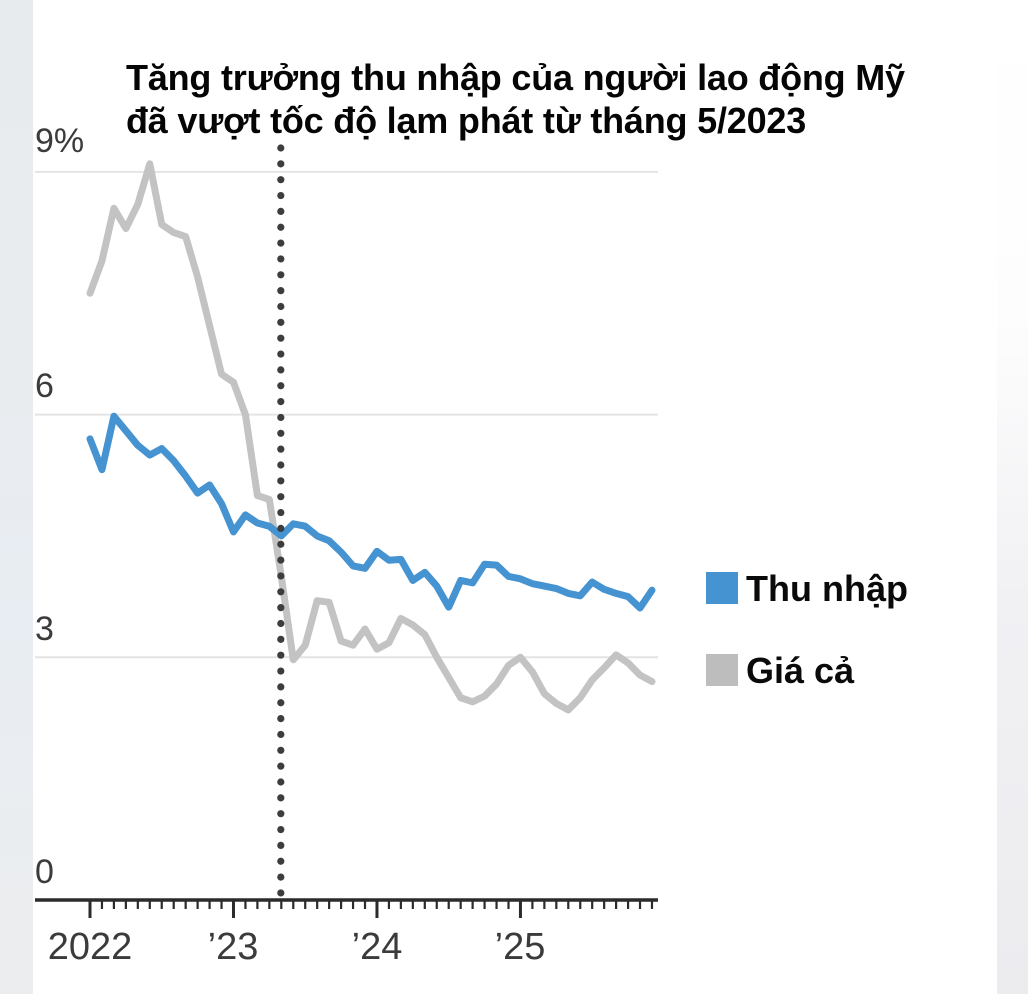  What do you see at coordinates (16, 497) in the screenshot?
I see `page-left-gutter` at bounding box center [16, 497].